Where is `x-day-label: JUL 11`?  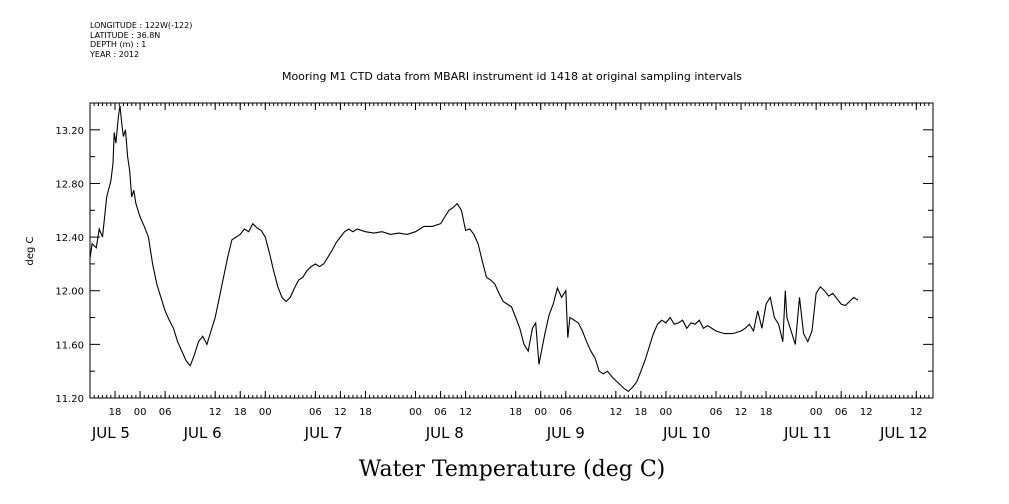
x-day-label: JUL 11 is located at coordinates (807, 433).